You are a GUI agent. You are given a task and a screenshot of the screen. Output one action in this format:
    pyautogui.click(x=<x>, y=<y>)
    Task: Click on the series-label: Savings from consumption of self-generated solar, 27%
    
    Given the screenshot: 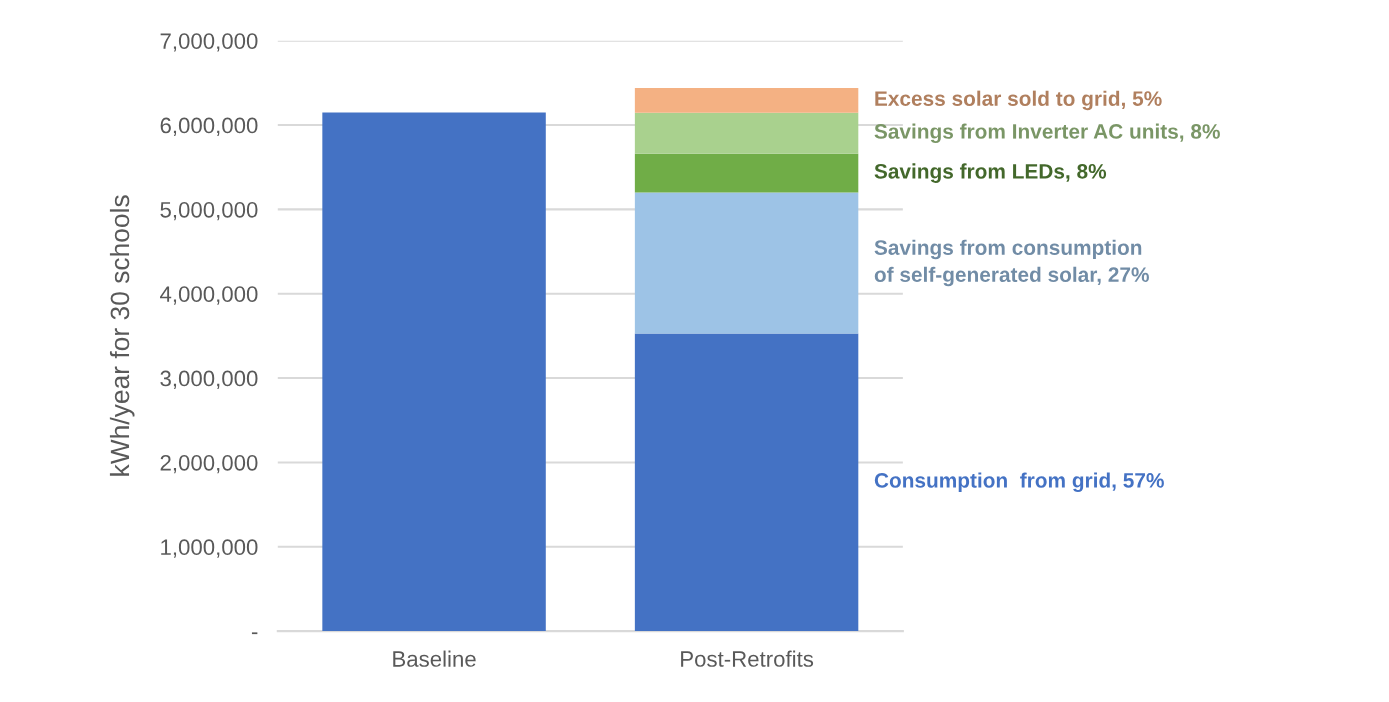 What is the action you would take?
    pyautogui.click(x=1011, y=263)
    